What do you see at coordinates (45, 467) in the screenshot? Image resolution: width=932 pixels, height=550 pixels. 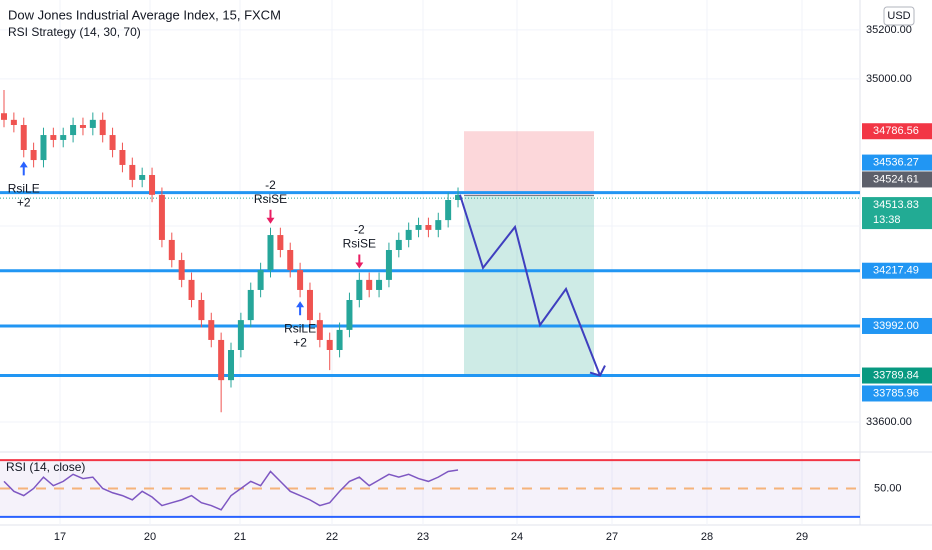 I see `rsi-title: RSI (14, close)` at bounding box center [45, 467].